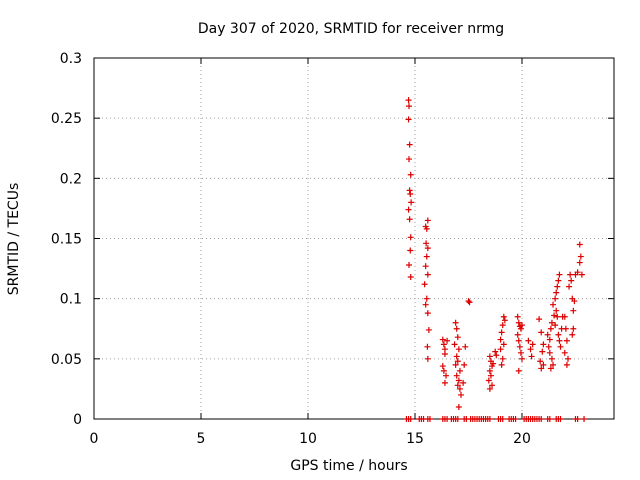  What do you see at coordinates (71, 300) in the screenshot?
I see `y-tick-label: 0.1` at bounding box center [71, 300].